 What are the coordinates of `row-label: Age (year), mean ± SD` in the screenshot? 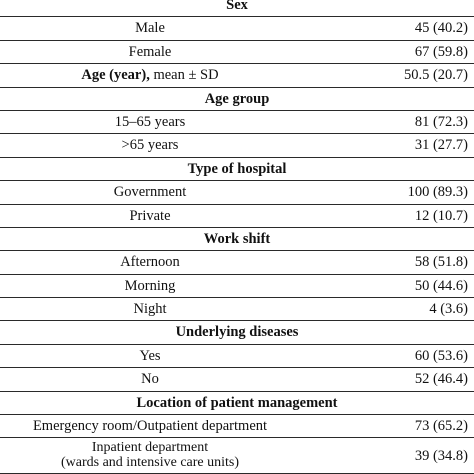 It's located at (150, 75).